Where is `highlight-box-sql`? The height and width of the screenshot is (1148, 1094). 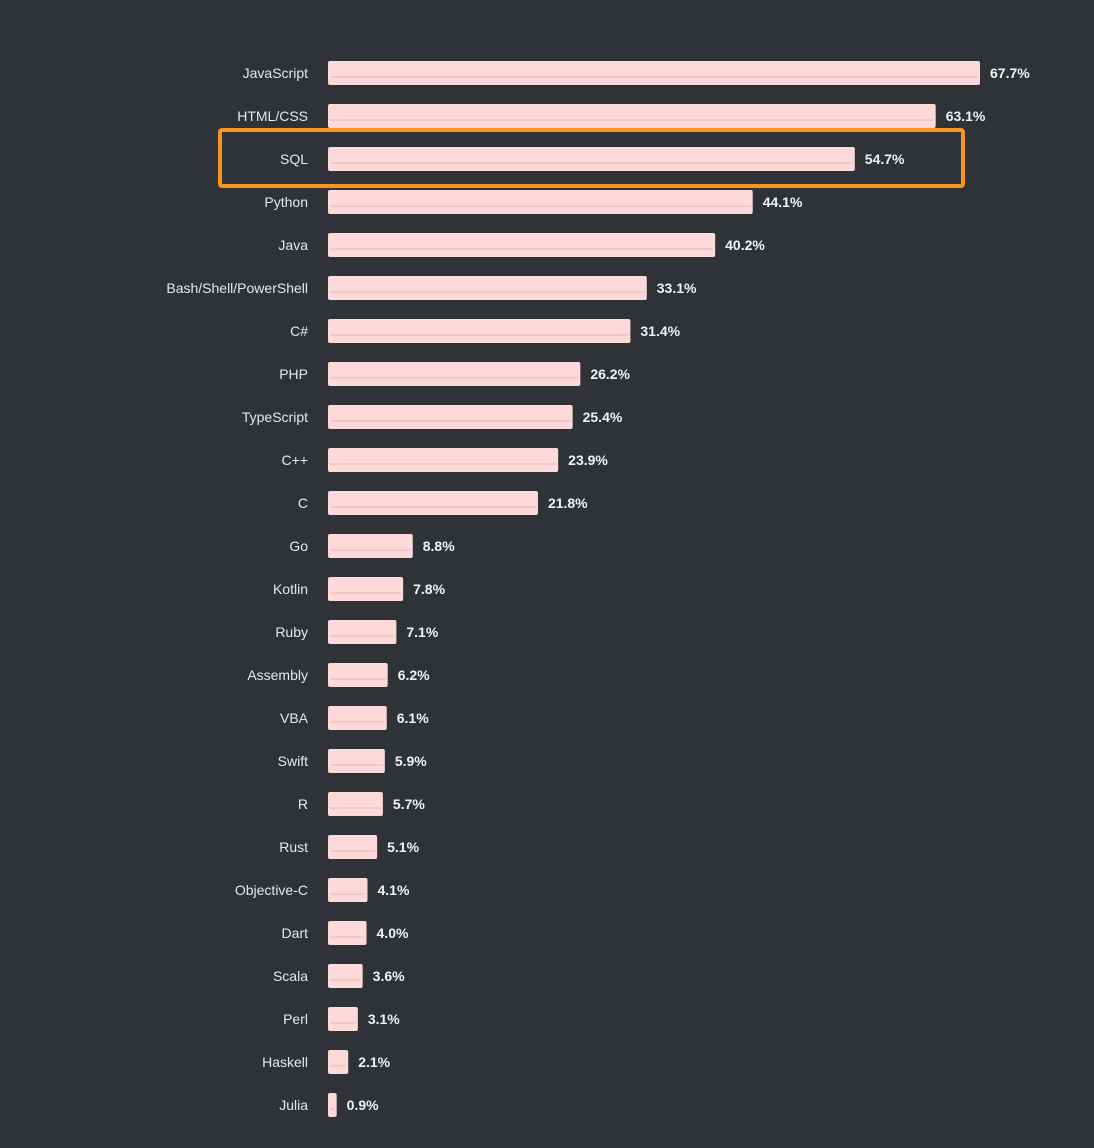 highlight-box-sql is located at coordinates (591, 158).